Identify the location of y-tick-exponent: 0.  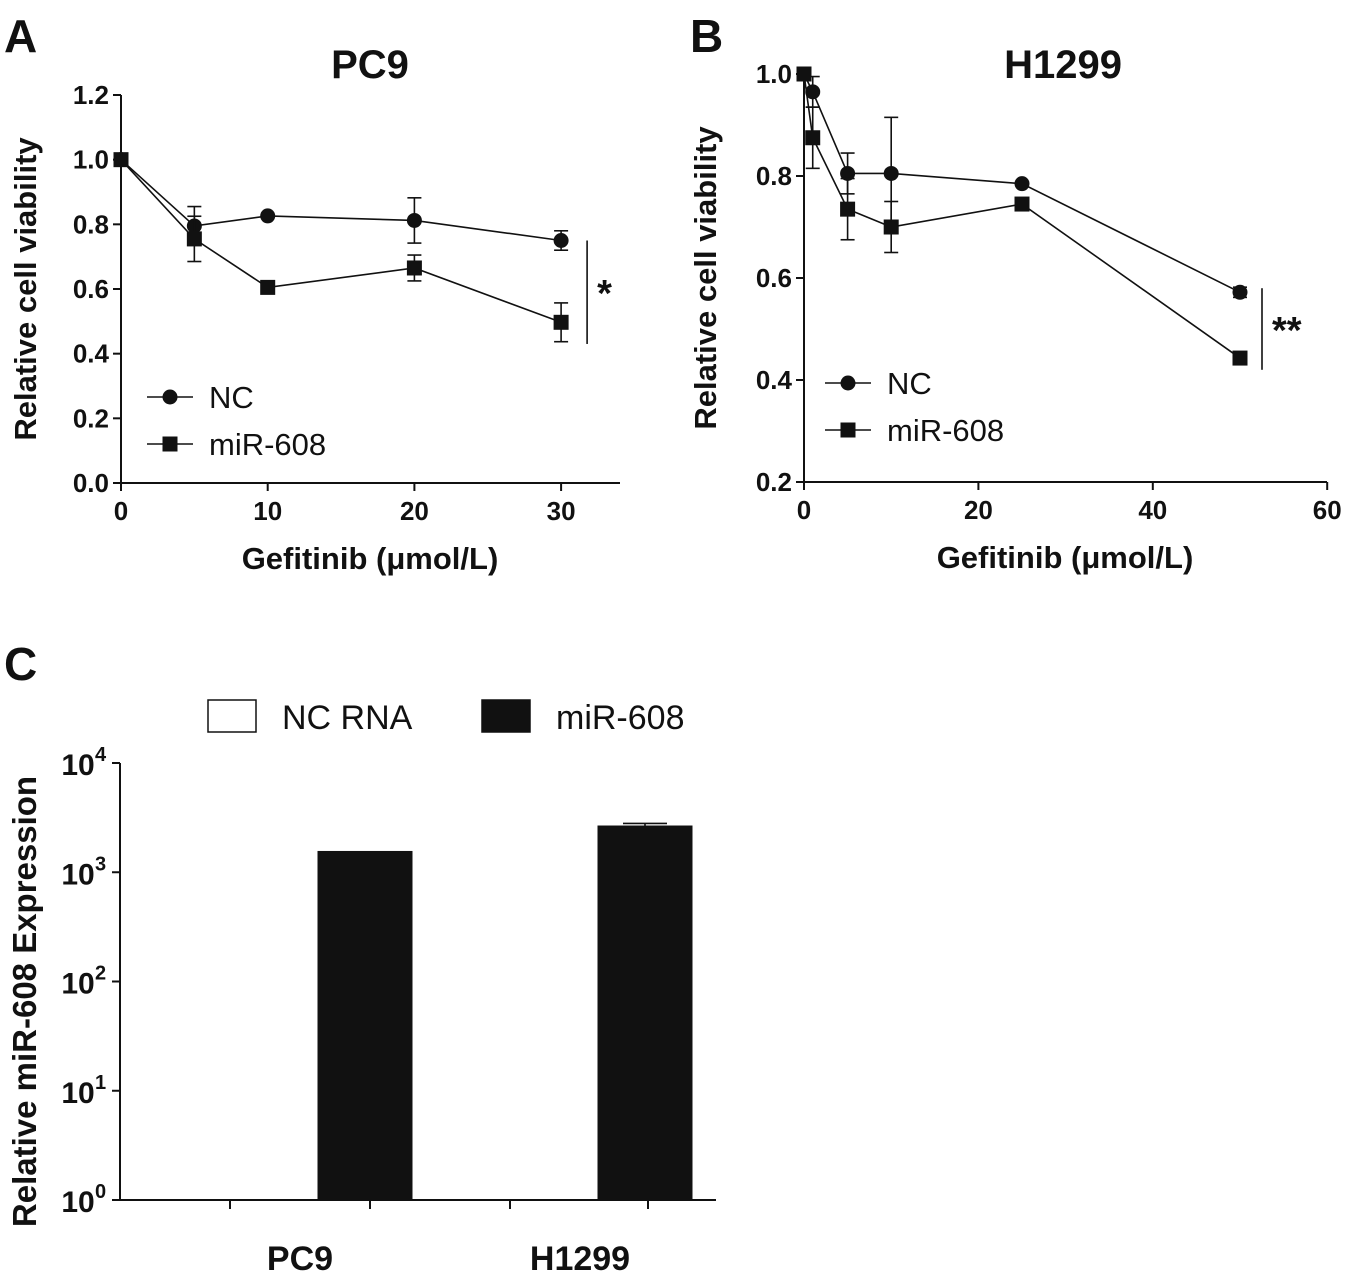
(100, 1192).